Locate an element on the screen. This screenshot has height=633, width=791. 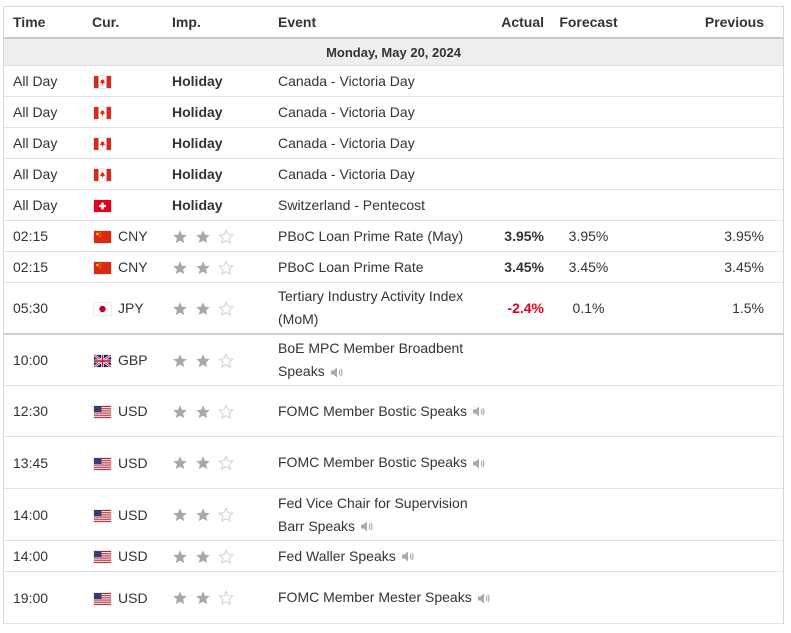
event-row: 19:00 USD FOMC Member Mester Speaks is located at coordinates (393, 597).